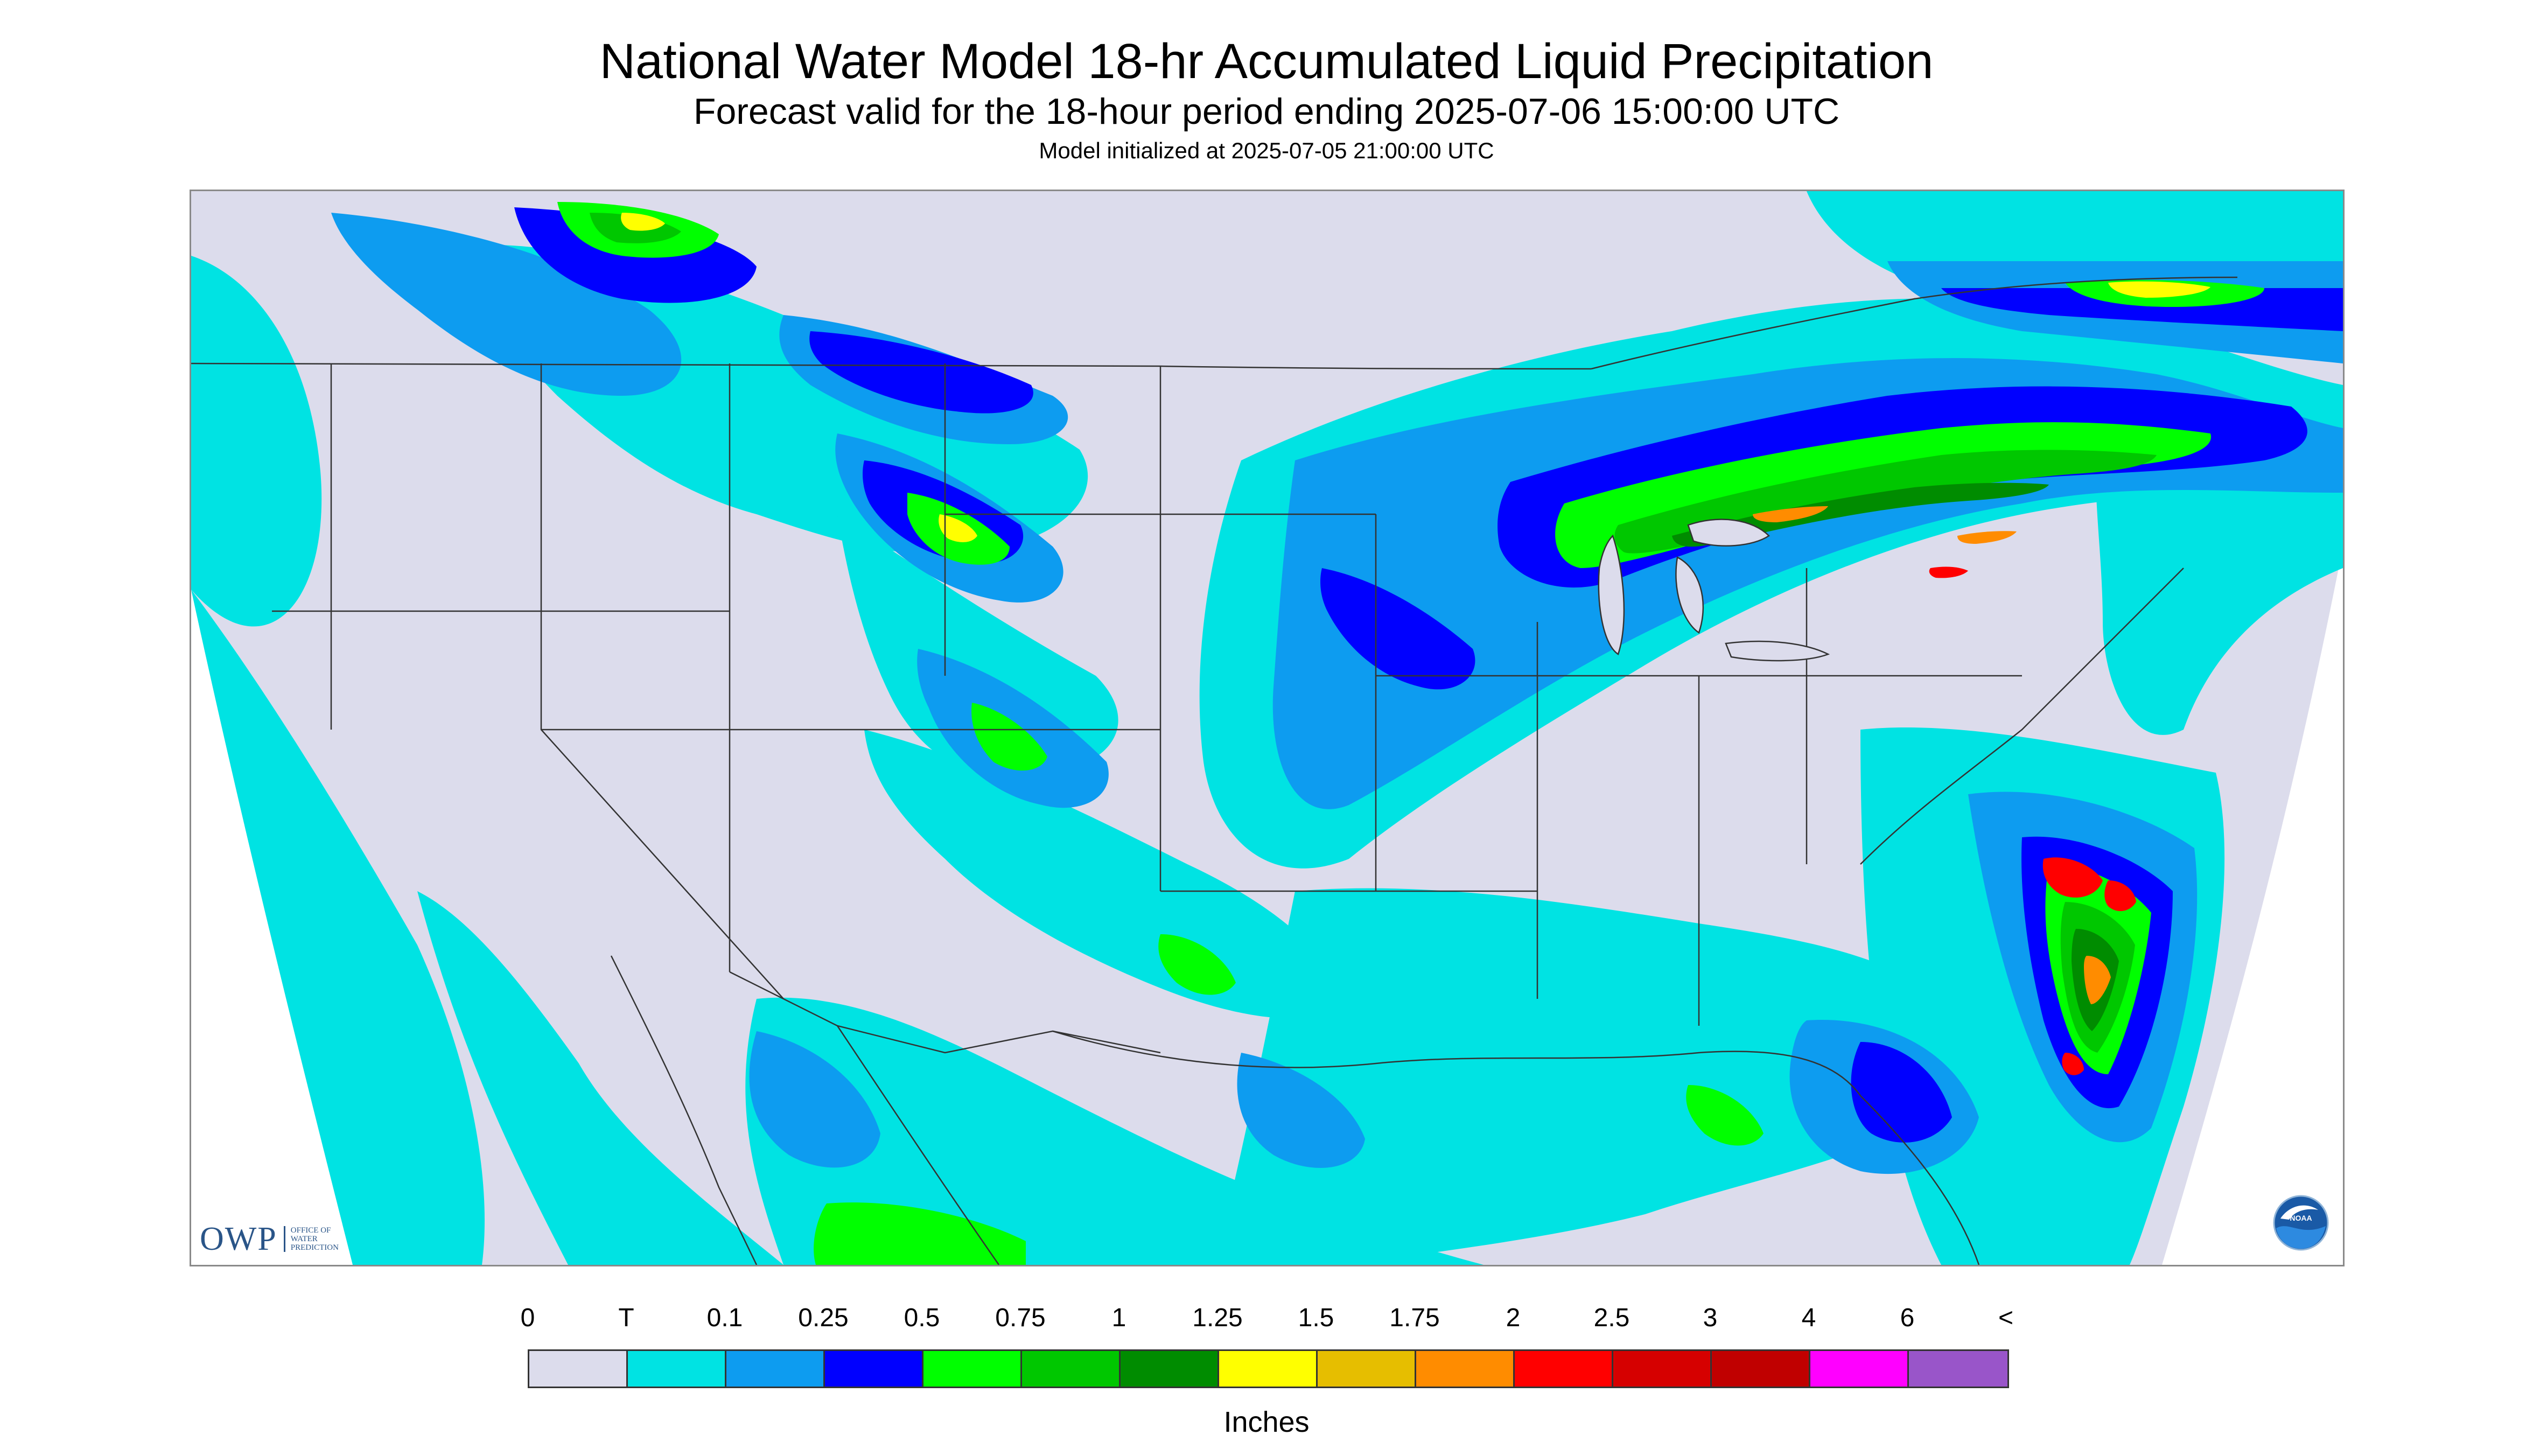 Image resolution: width=2533 pixels, height=1456 pixels. What do you see at coordinates (1266, 1422) in the screenshot?
I see `legend-units: Inches` at bounding box center [1266, 1422].